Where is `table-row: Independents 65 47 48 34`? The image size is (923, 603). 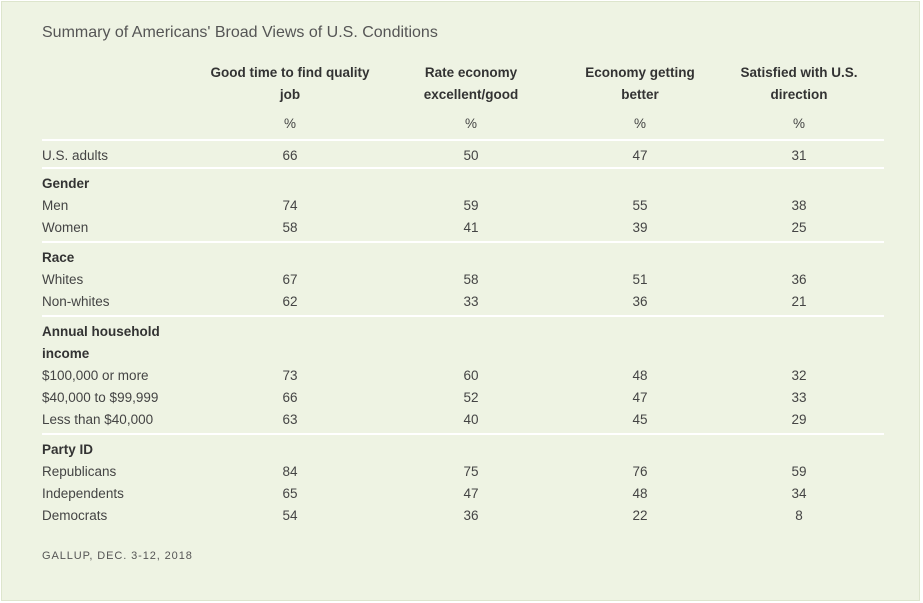 table-row: Independents 65 47 48 34 is located at coordinates (463, 494).